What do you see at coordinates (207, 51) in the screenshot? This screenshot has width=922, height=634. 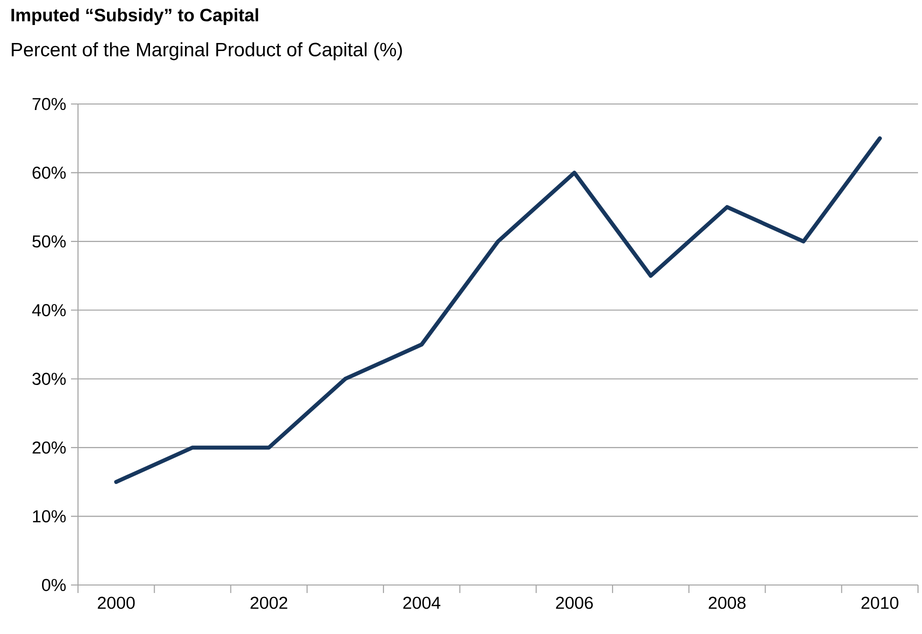 I see `chart-subtitle: Percent of the Marginal Product of Capital (%)` at bounding box center [207, 51].